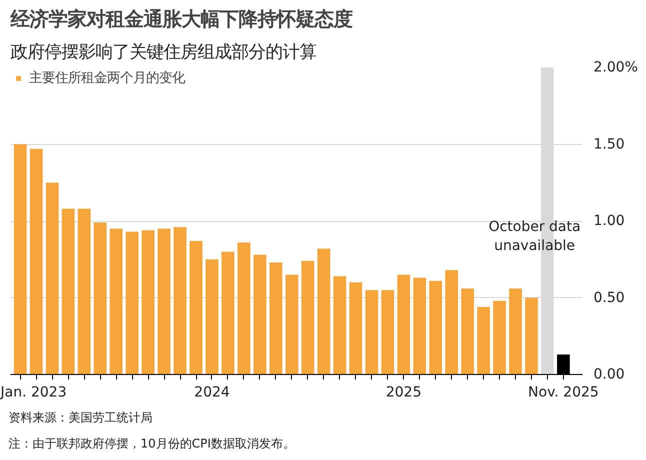  Describe the element at coordinates (33, 392) in the screenshot. I see `x-tick-label: Jan. 2023` at that location.